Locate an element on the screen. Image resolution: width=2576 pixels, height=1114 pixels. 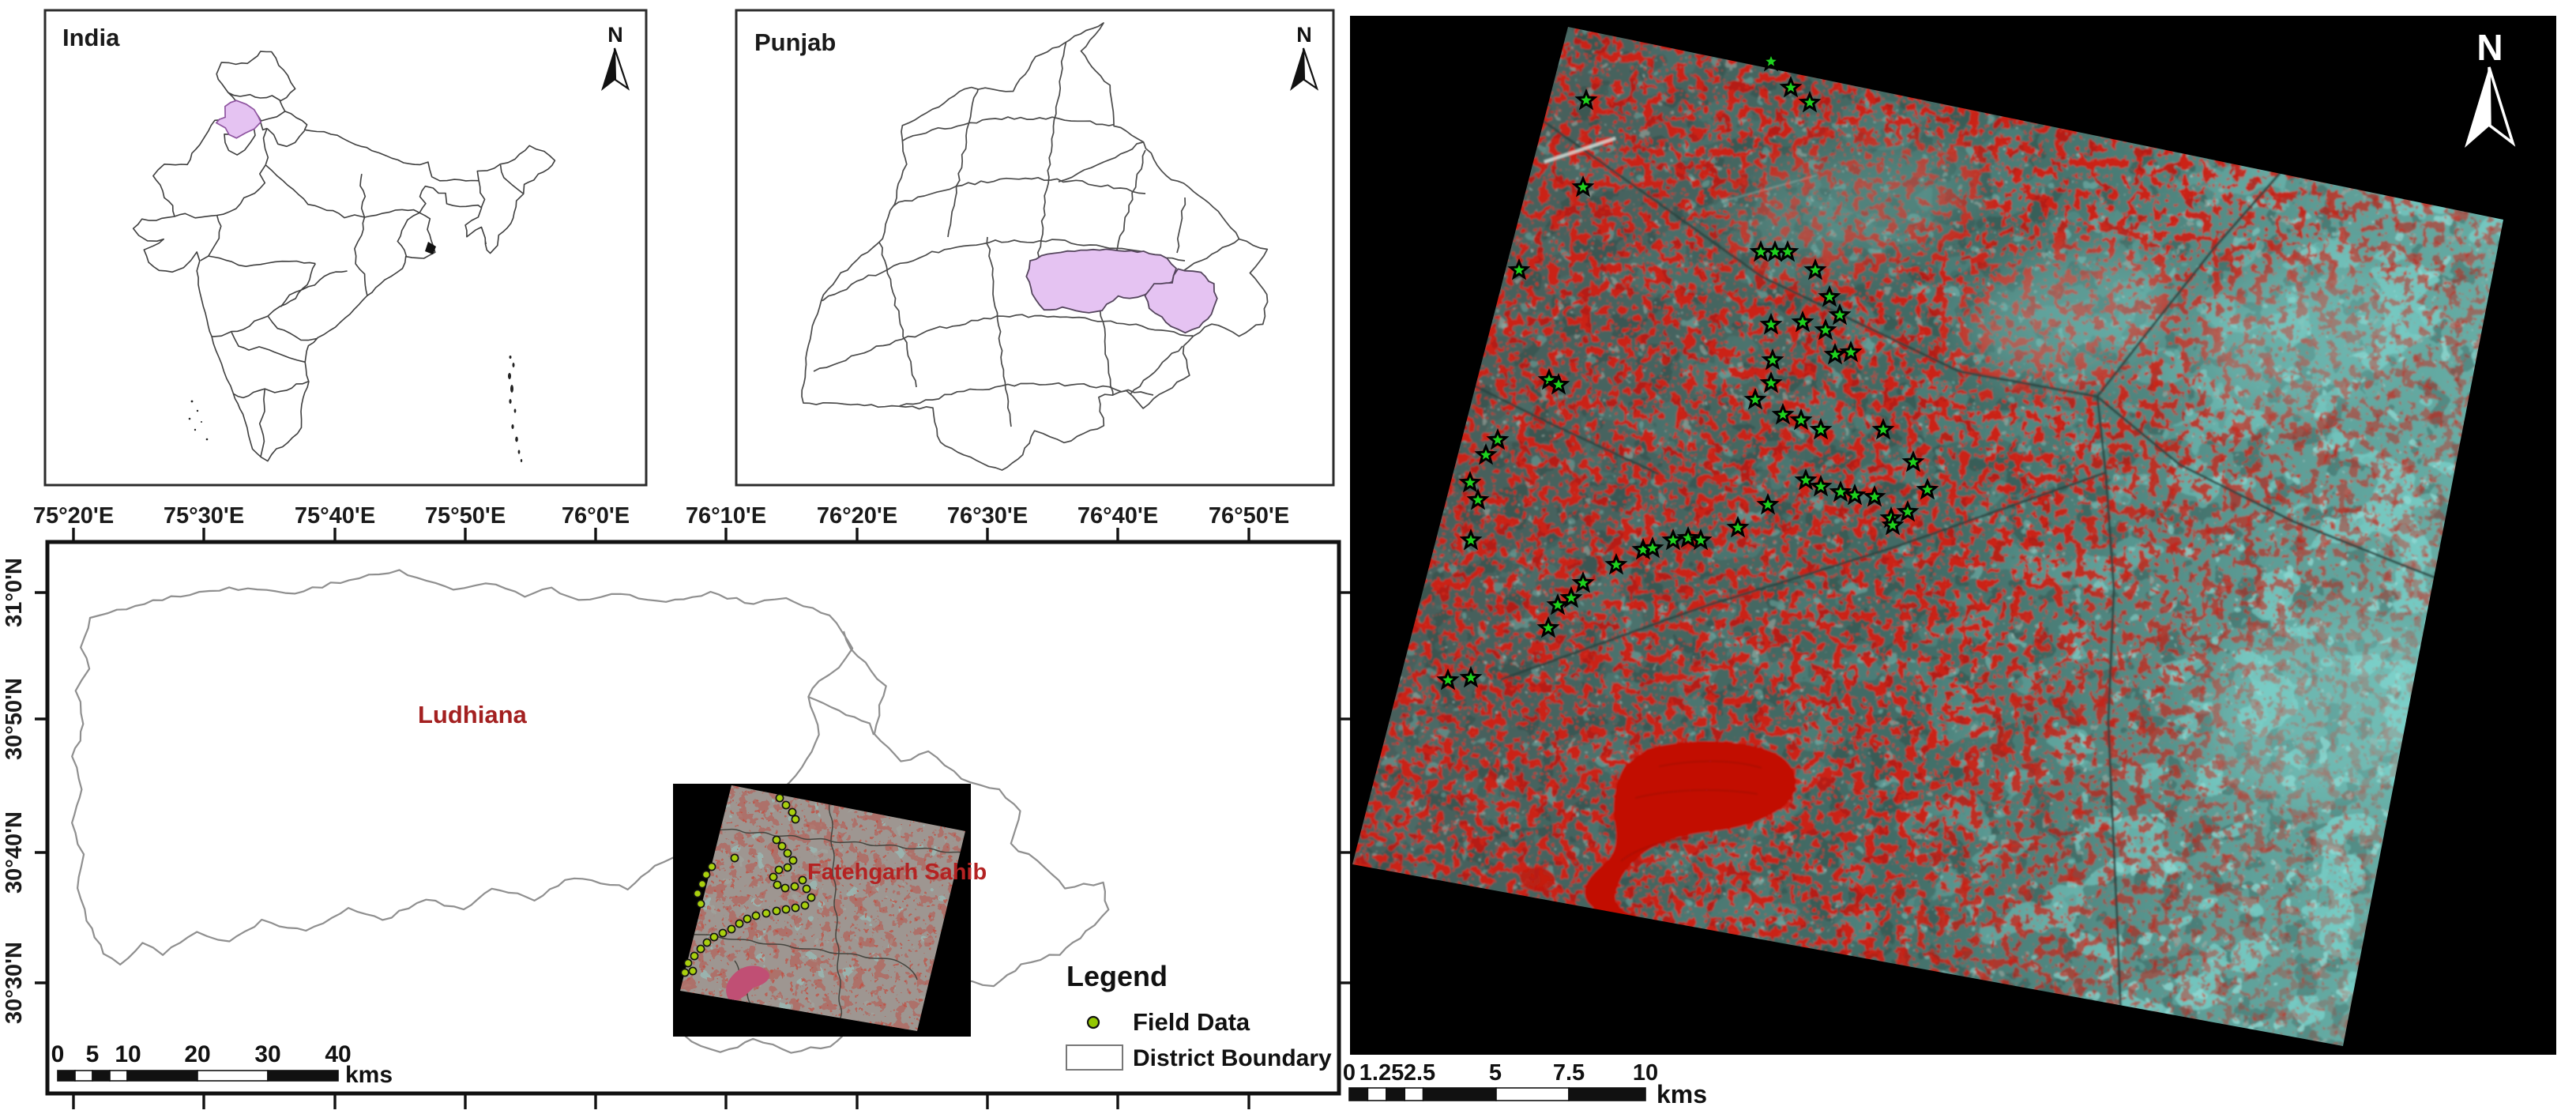
svg-text: 30°40'N is located at coordinates (15, 852).